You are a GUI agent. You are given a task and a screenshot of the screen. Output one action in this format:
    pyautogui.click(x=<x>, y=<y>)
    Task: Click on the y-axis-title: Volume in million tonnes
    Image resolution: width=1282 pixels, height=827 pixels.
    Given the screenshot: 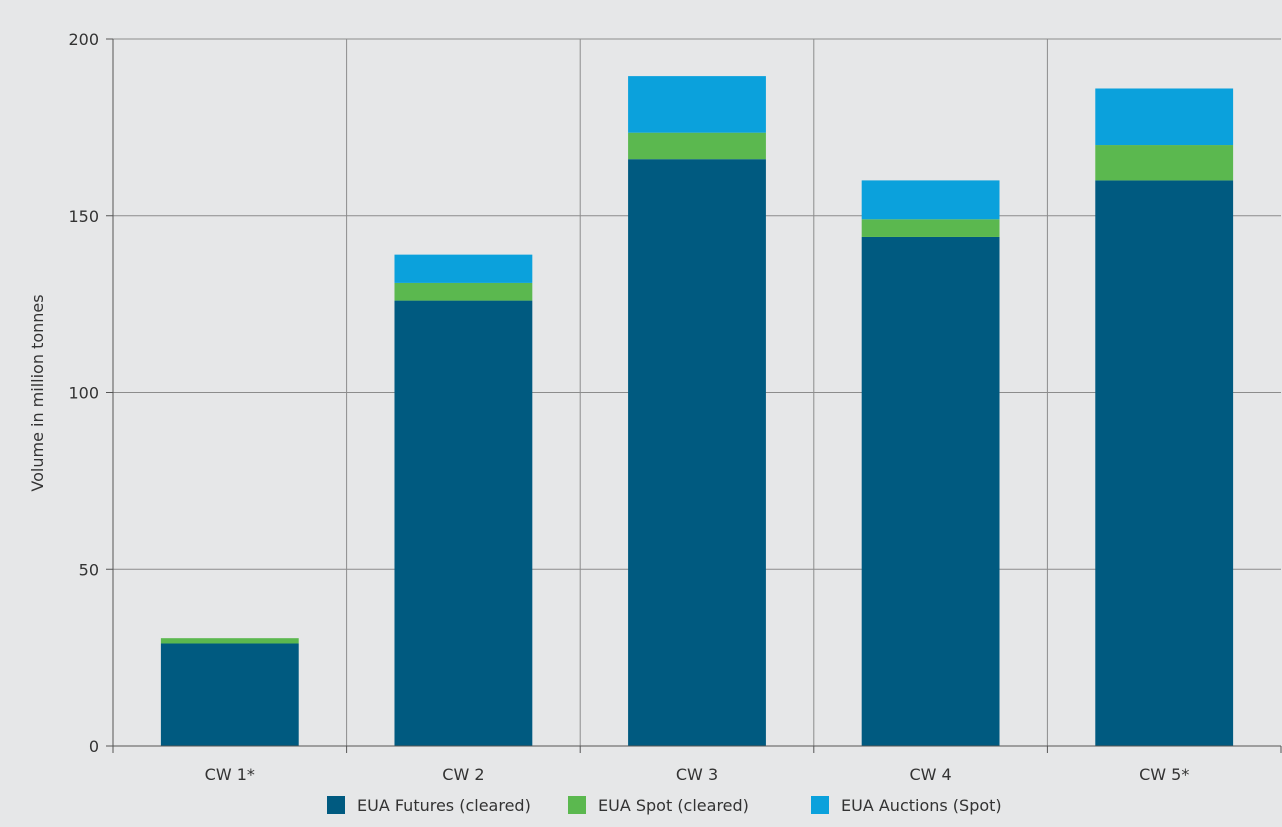 What is the action you would take?
    pyautogui.click(x=37, y=392)
    